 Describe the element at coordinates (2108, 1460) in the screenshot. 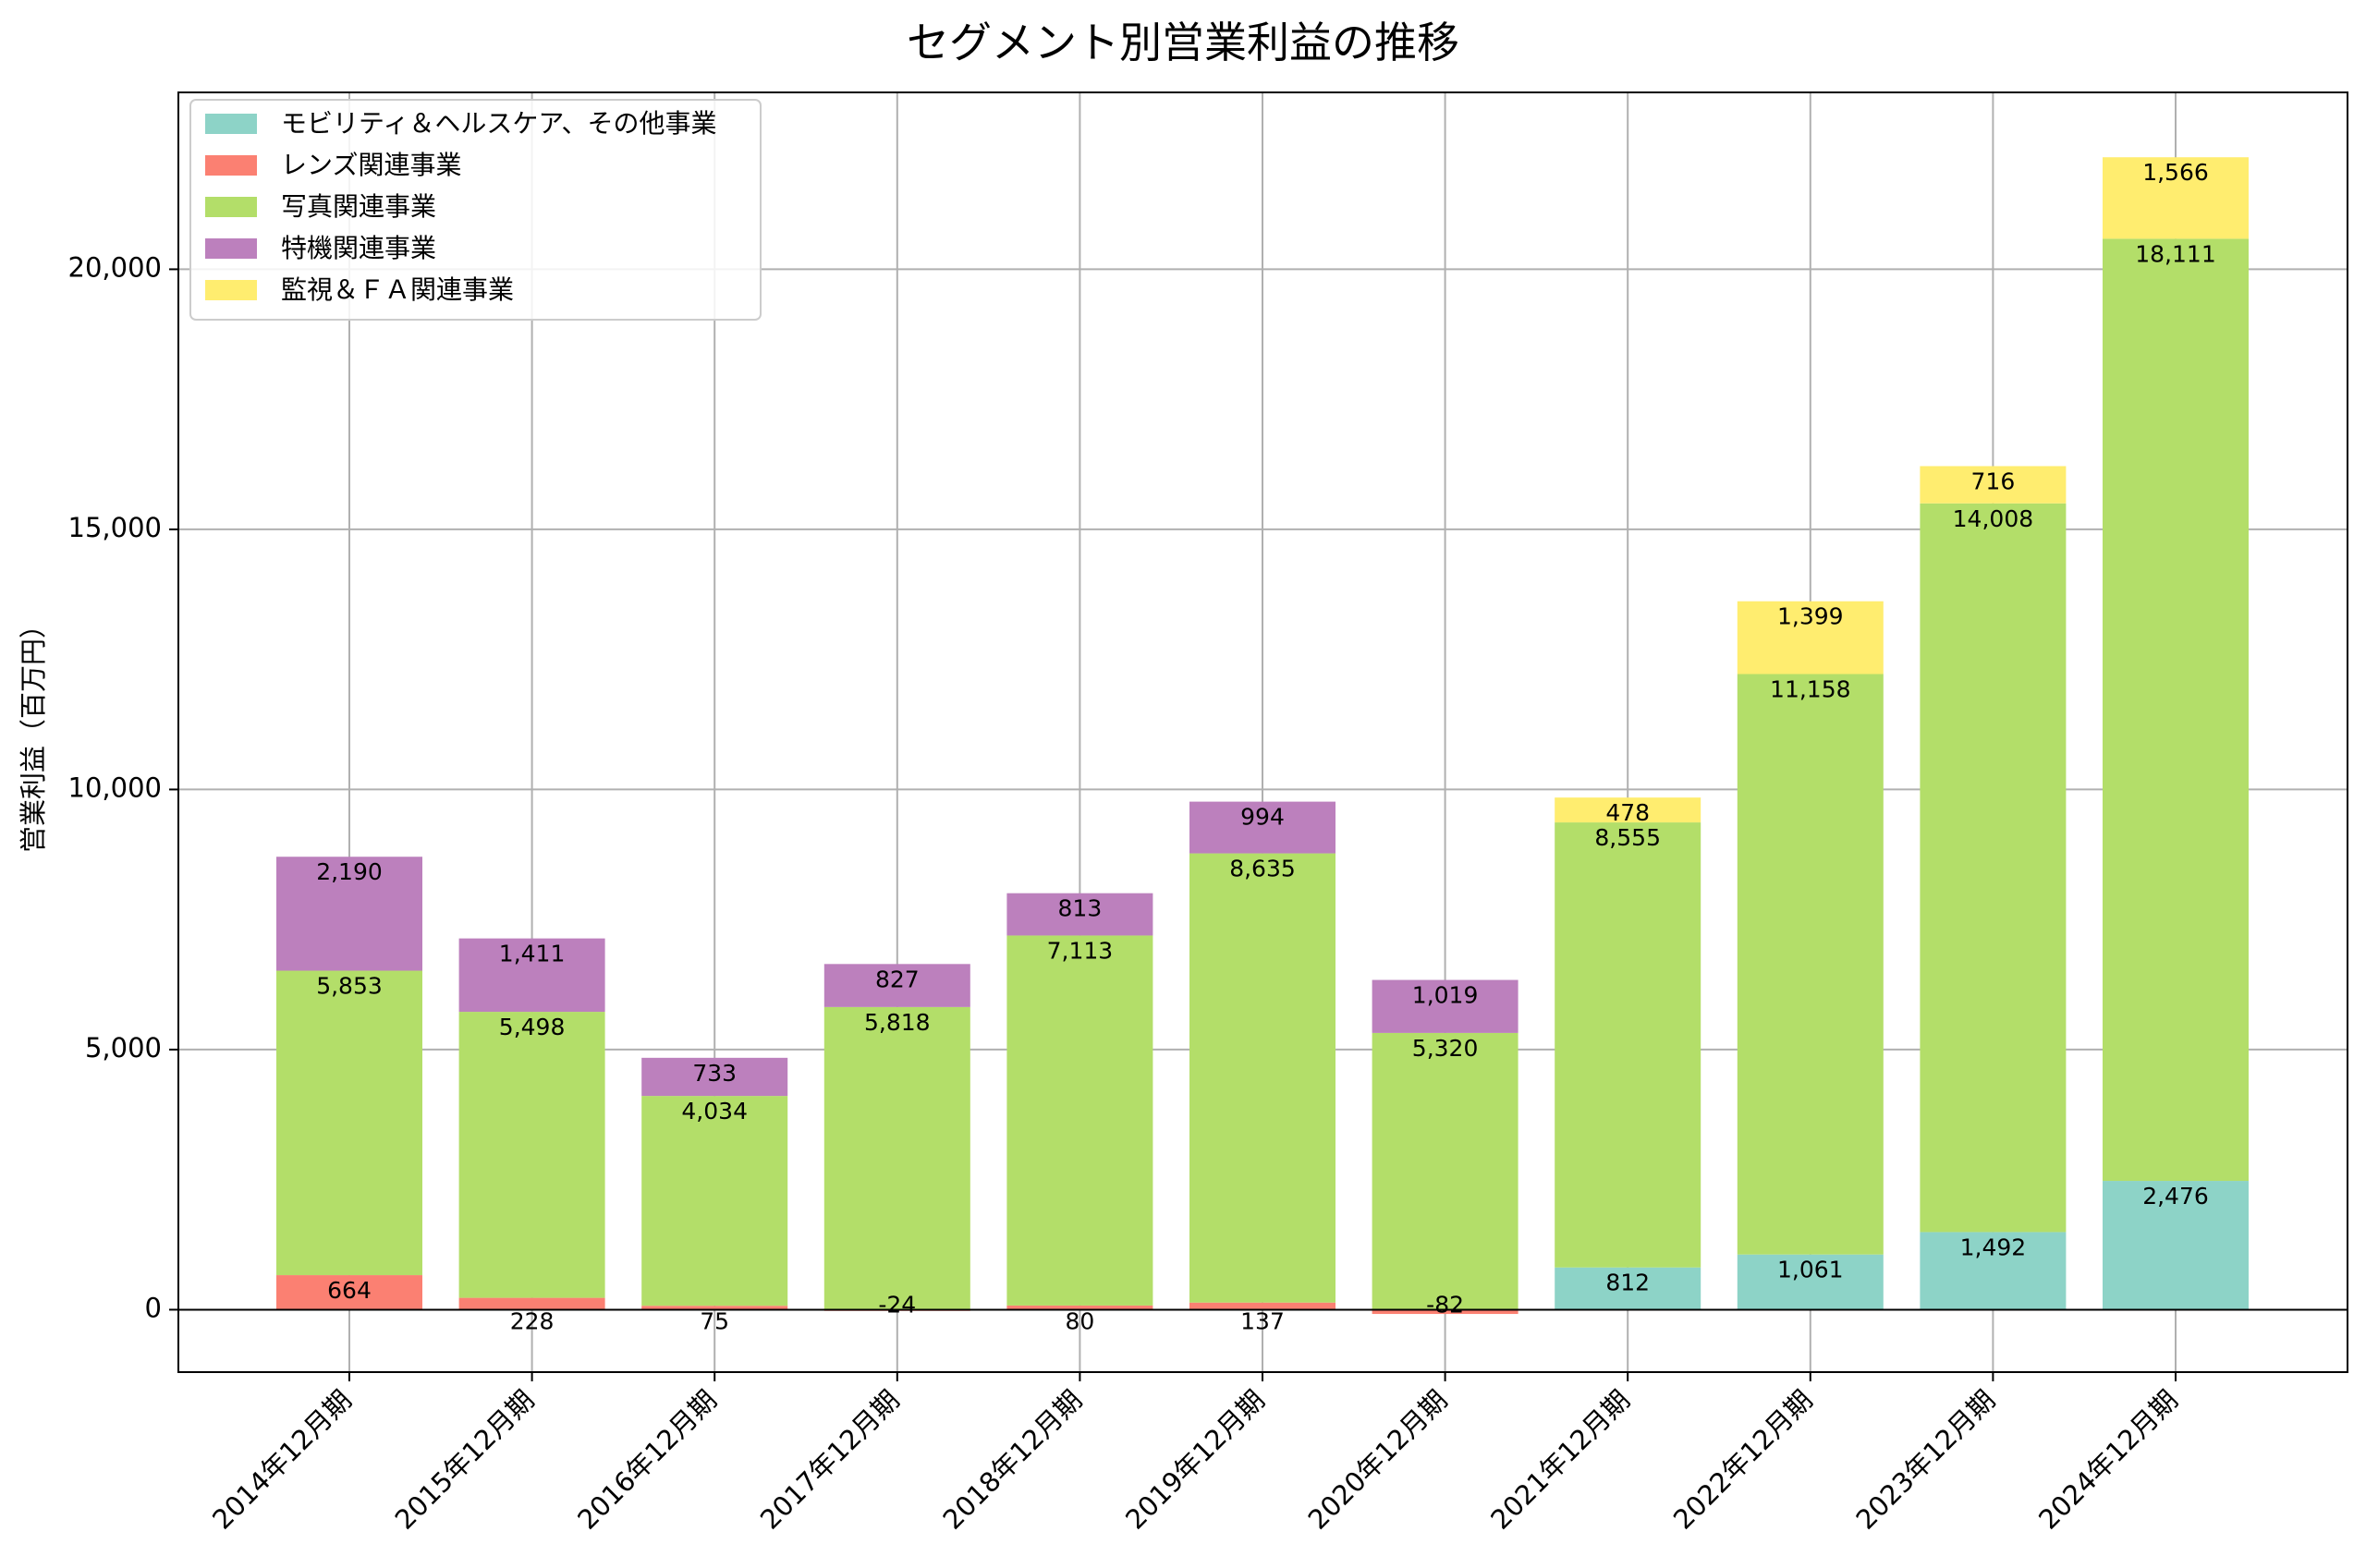

I see `x-tick-label: 2024年12月期` at that location.